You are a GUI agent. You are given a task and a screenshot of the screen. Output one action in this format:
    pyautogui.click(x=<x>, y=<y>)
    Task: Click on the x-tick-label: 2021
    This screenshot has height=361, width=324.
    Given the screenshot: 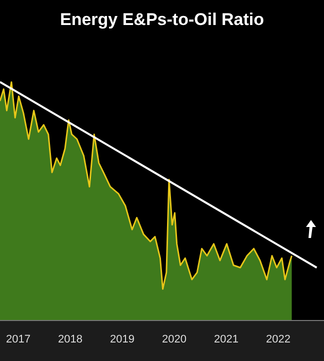 What is the action you would take?
    pyautogui.click(x=226, y=340)
    